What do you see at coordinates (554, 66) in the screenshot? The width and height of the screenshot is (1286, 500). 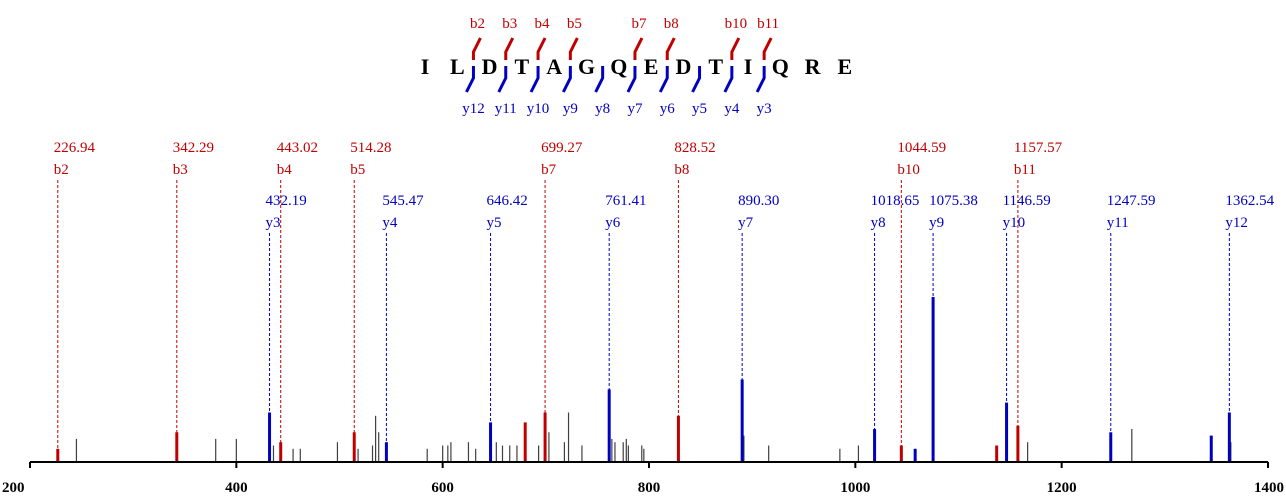 I see `sequence-residue: A` at bounding box center [554, 66].